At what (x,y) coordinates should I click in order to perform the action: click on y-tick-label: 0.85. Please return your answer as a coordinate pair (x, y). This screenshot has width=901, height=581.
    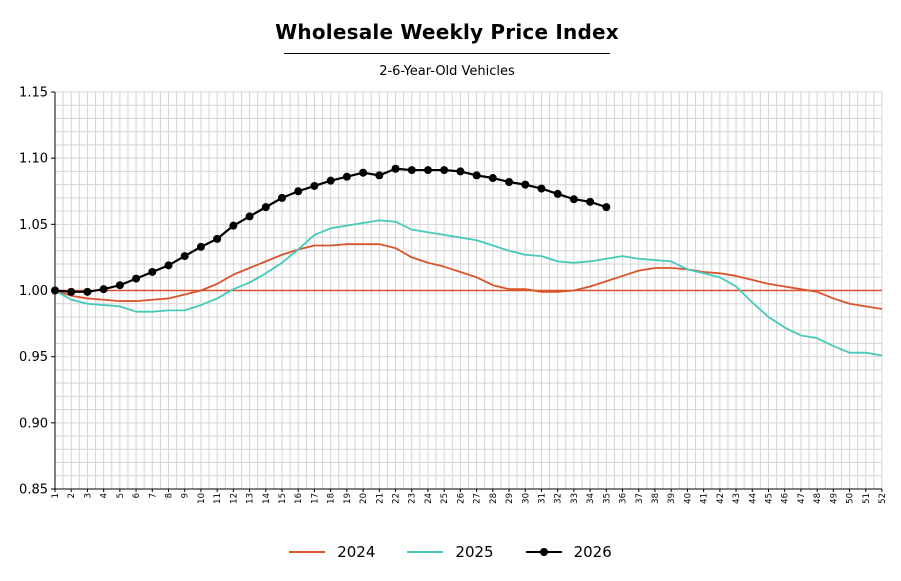
    Looking at the image, I should click on (33, 490).